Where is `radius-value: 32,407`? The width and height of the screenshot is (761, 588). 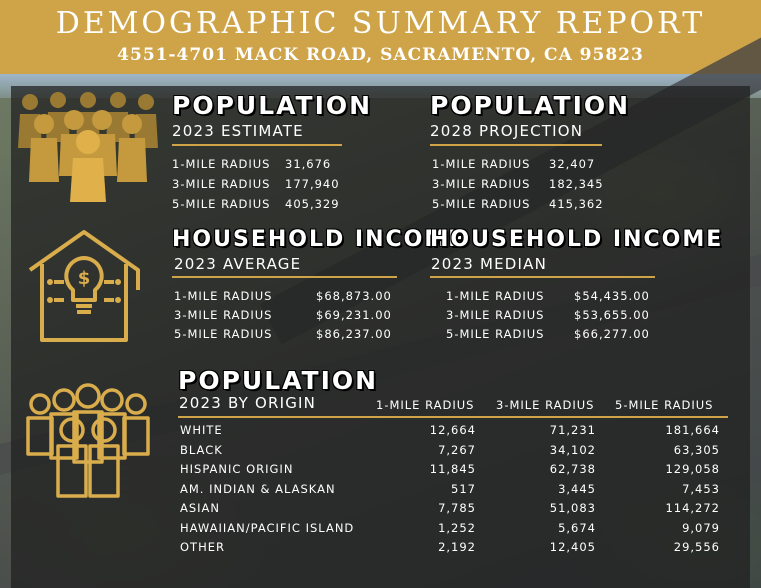
radius-value: 32,407 is located at coordinates (572, 164).